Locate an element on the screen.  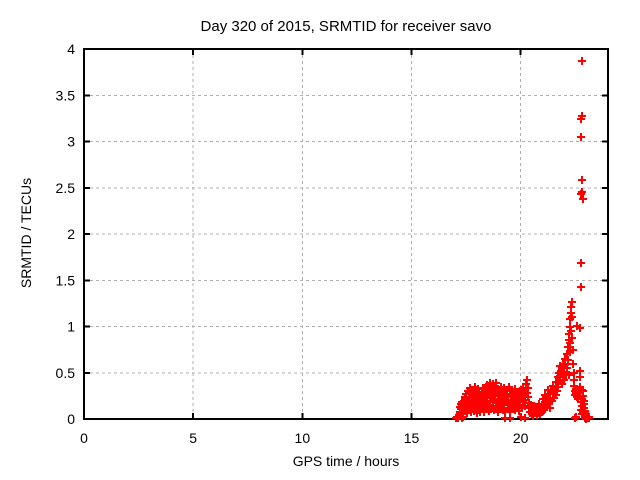
svg-text: 0.5 is located at coordinates (66, 373).